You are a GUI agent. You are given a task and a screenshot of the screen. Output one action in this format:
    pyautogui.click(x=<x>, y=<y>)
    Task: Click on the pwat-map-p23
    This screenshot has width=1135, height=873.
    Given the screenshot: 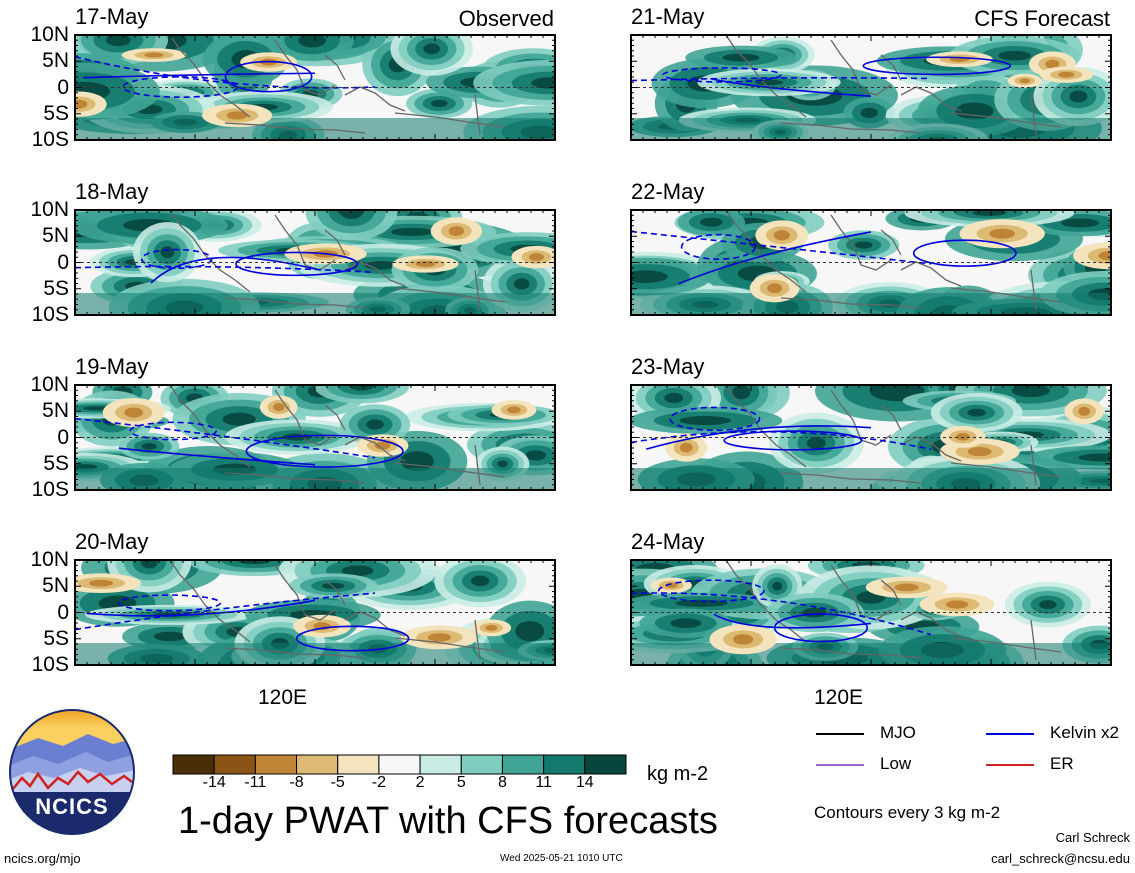 What is the action you would take?
    pyautogui.click(x=871, y=437)
    